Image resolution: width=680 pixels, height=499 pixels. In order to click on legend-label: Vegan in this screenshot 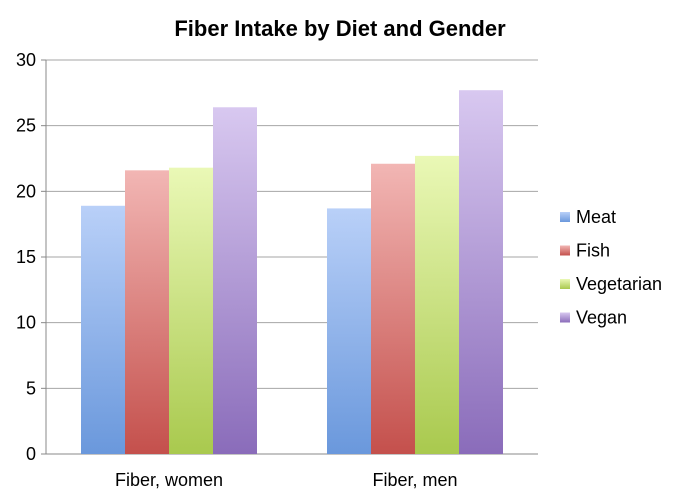, I will do `click(601, 318)`.